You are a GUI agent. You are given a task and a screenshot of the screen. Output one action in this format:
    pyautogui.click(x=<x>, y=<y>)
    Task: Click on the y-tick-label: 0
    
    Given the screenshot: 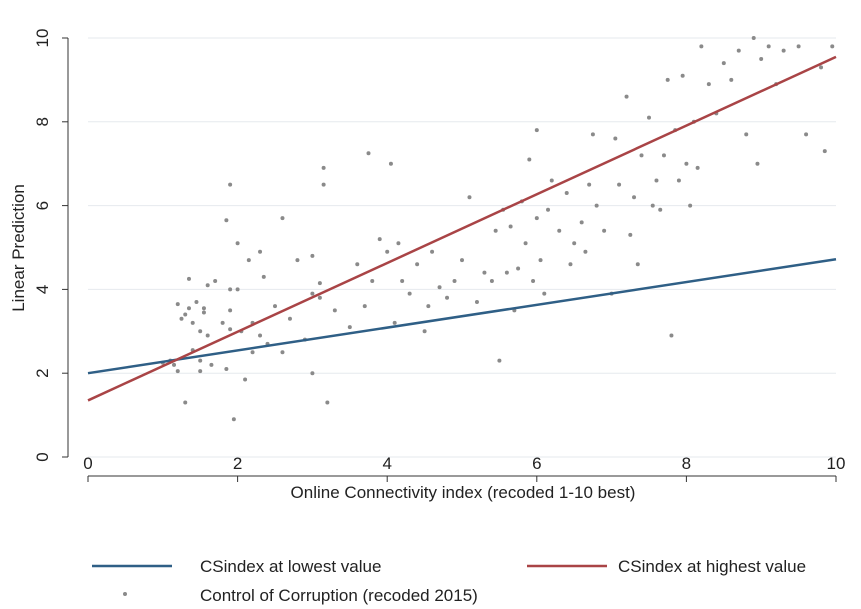 What is the action you would take?
    pyautogui.click(x=42, y=456)
    